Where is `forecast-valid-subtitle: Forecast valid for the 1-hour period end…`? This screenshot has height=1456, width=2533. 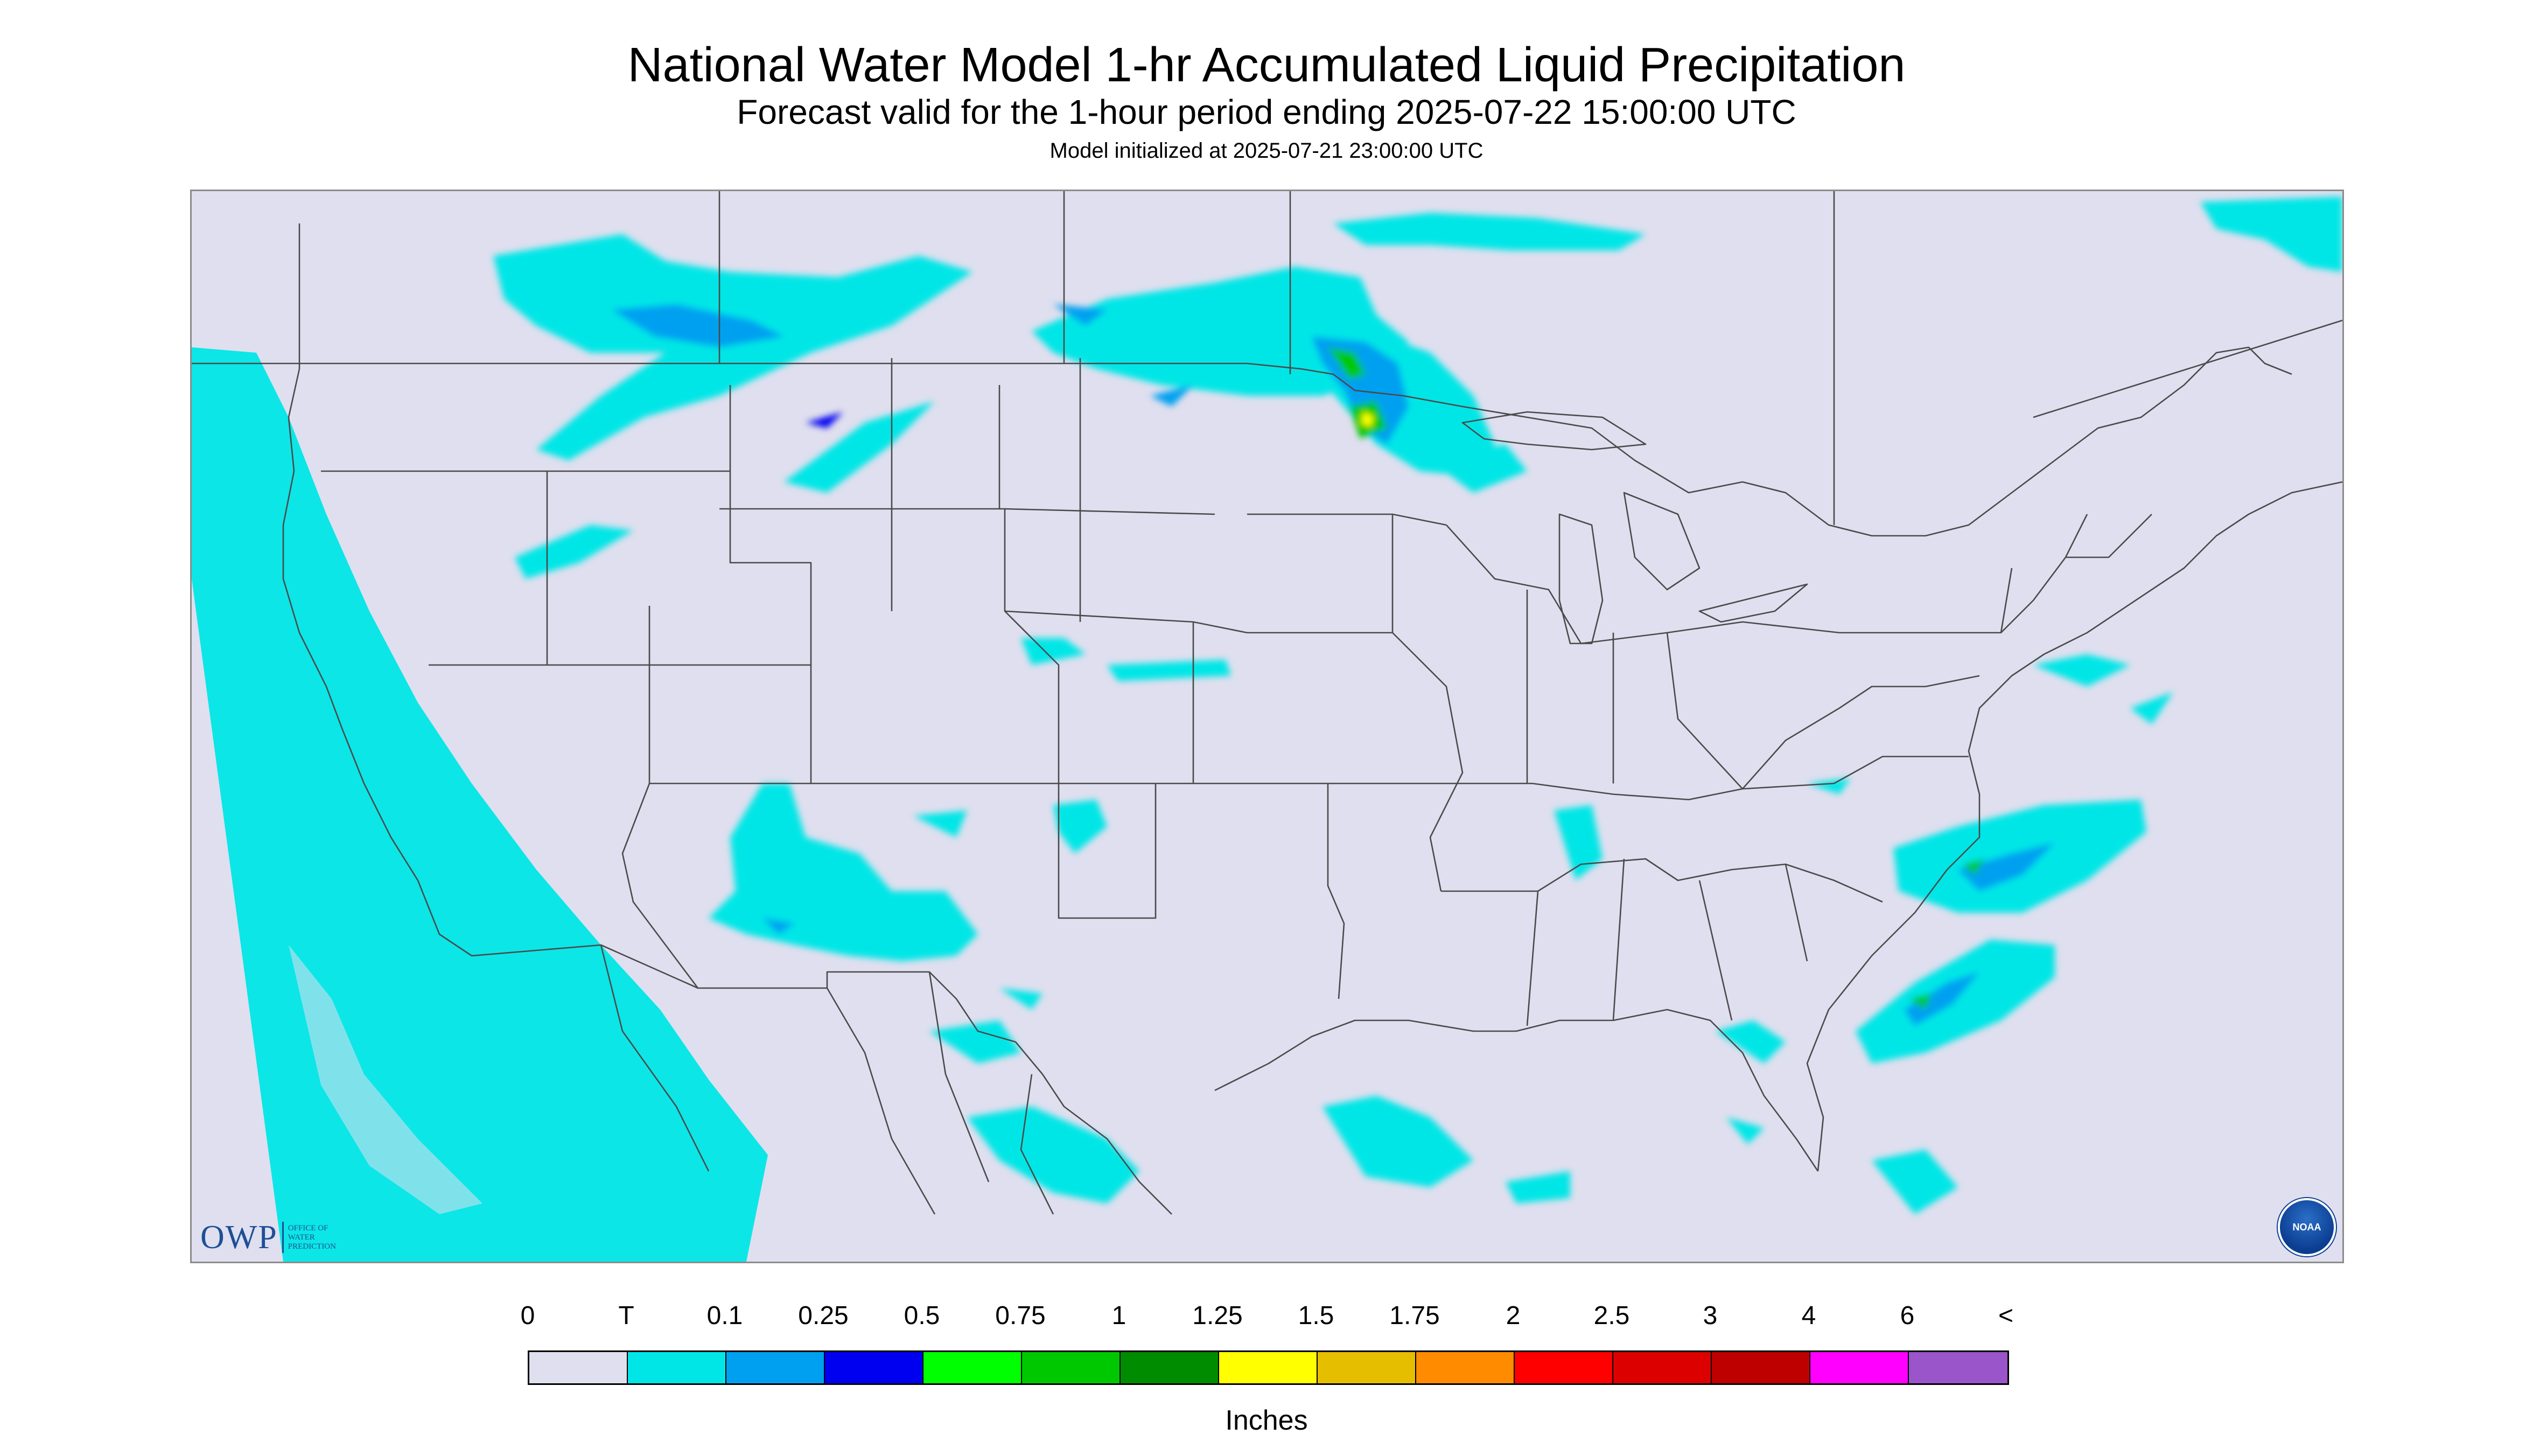
forecast-valid-subtitle: Forecast valid for the 1-hour period end… is located at coordinates (1266, 112).